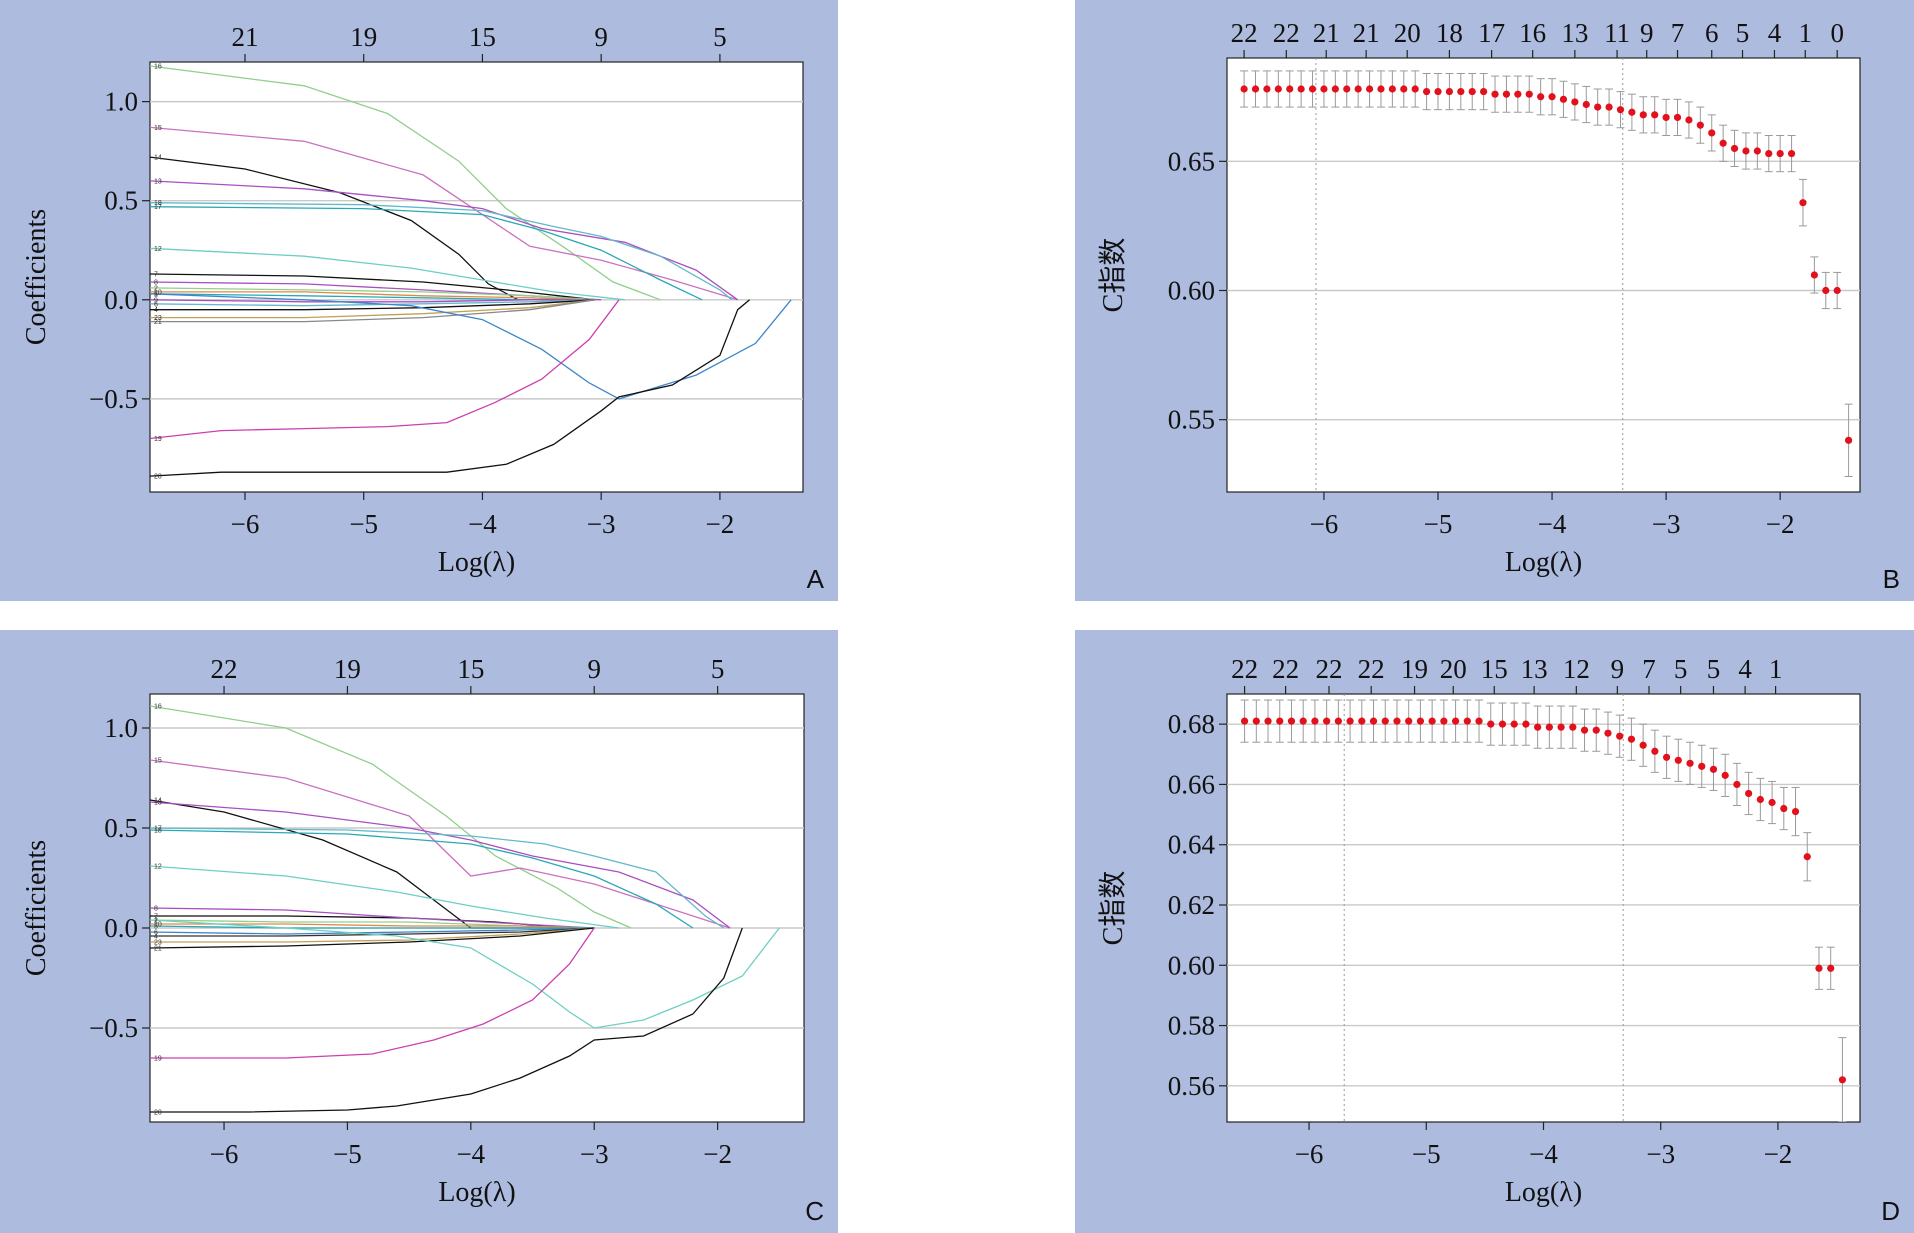 The height and width of the screenshot is (1233, 1914). Describe the element at coordinates (156, 933) in the screenshot. I see `coefficient-path-label: 6` at that location.